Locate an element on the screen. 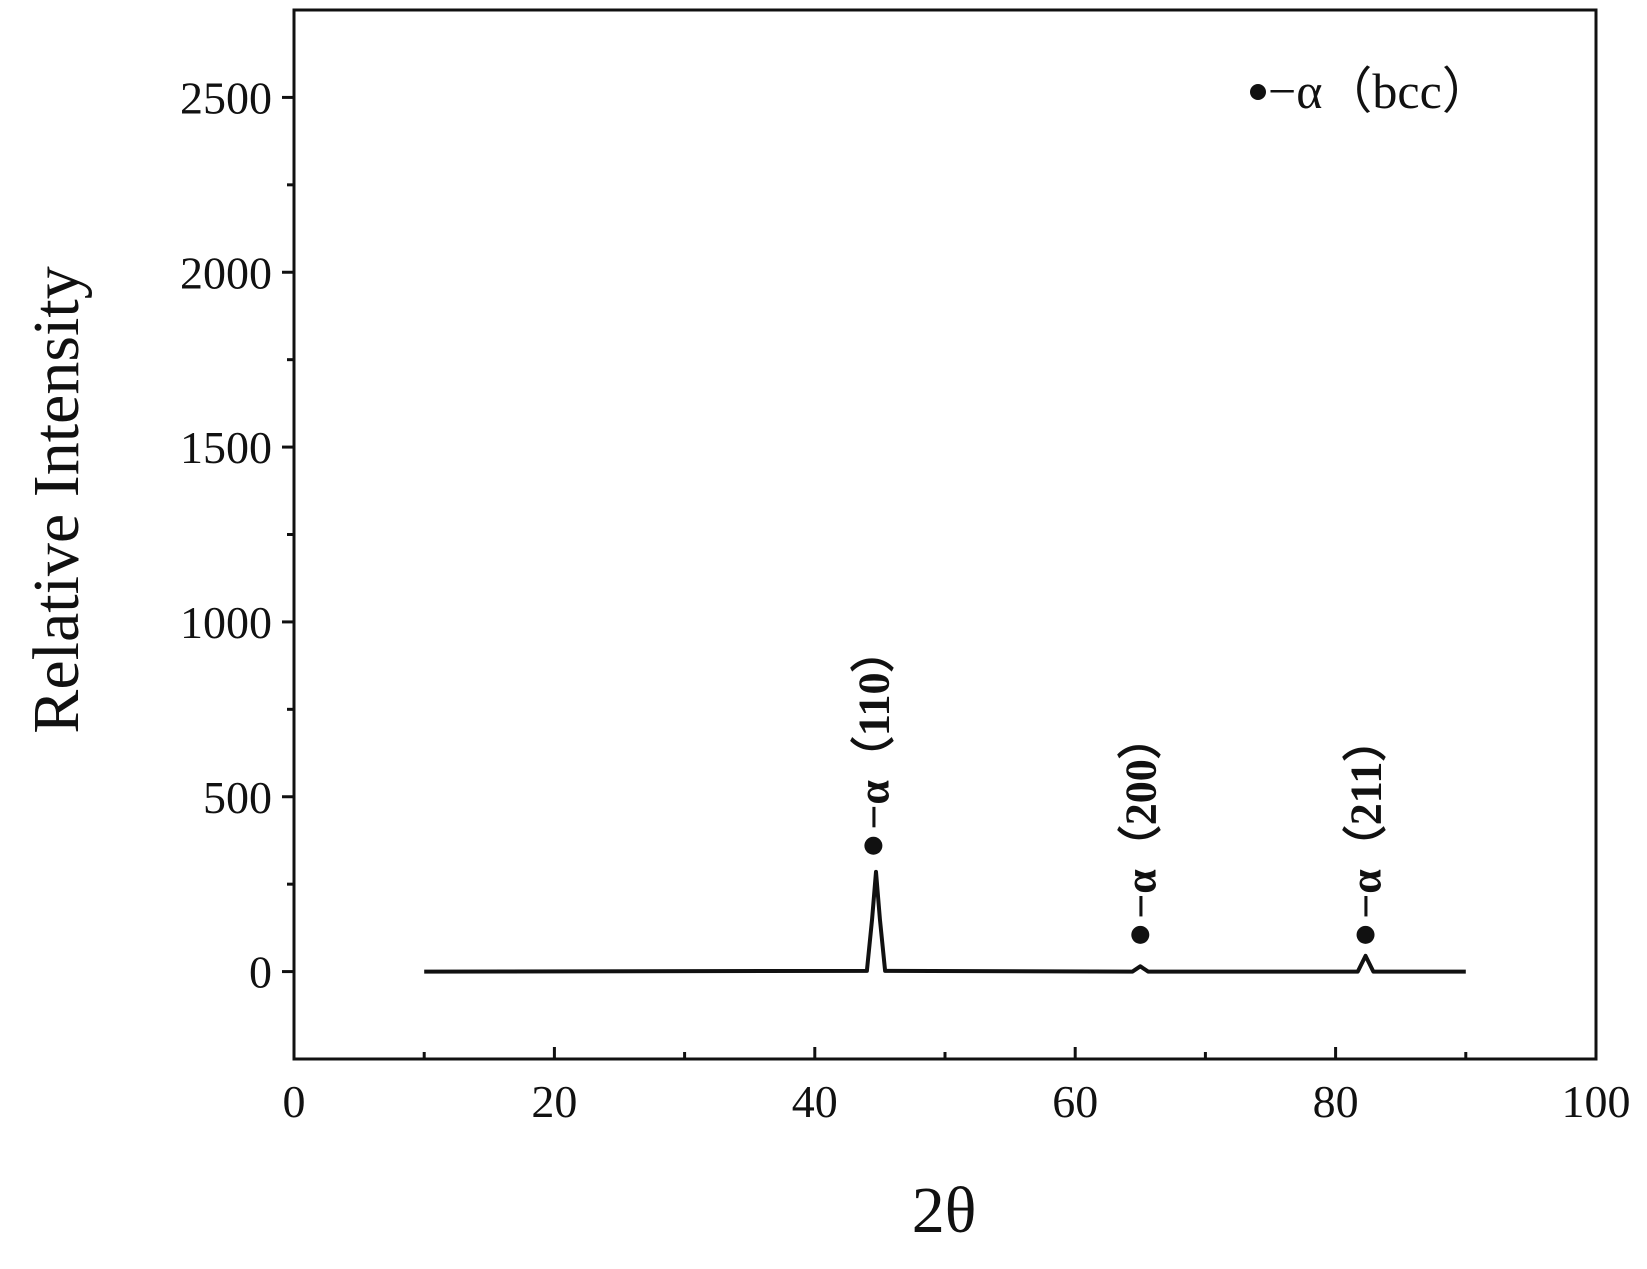 The image size is (1647, 1269). data-line is located at coordinates (945, 921).